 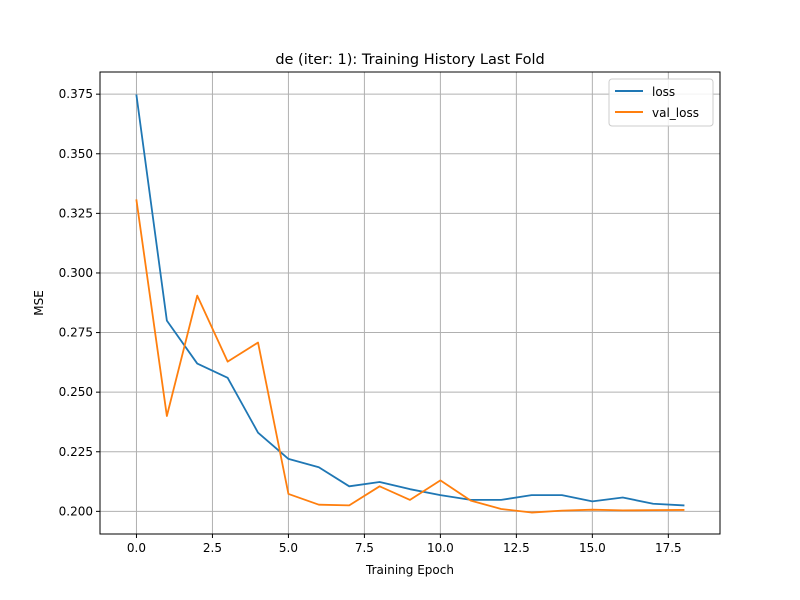 I want to click on y-tick-label: 0.300, so click(x=76, y=273).